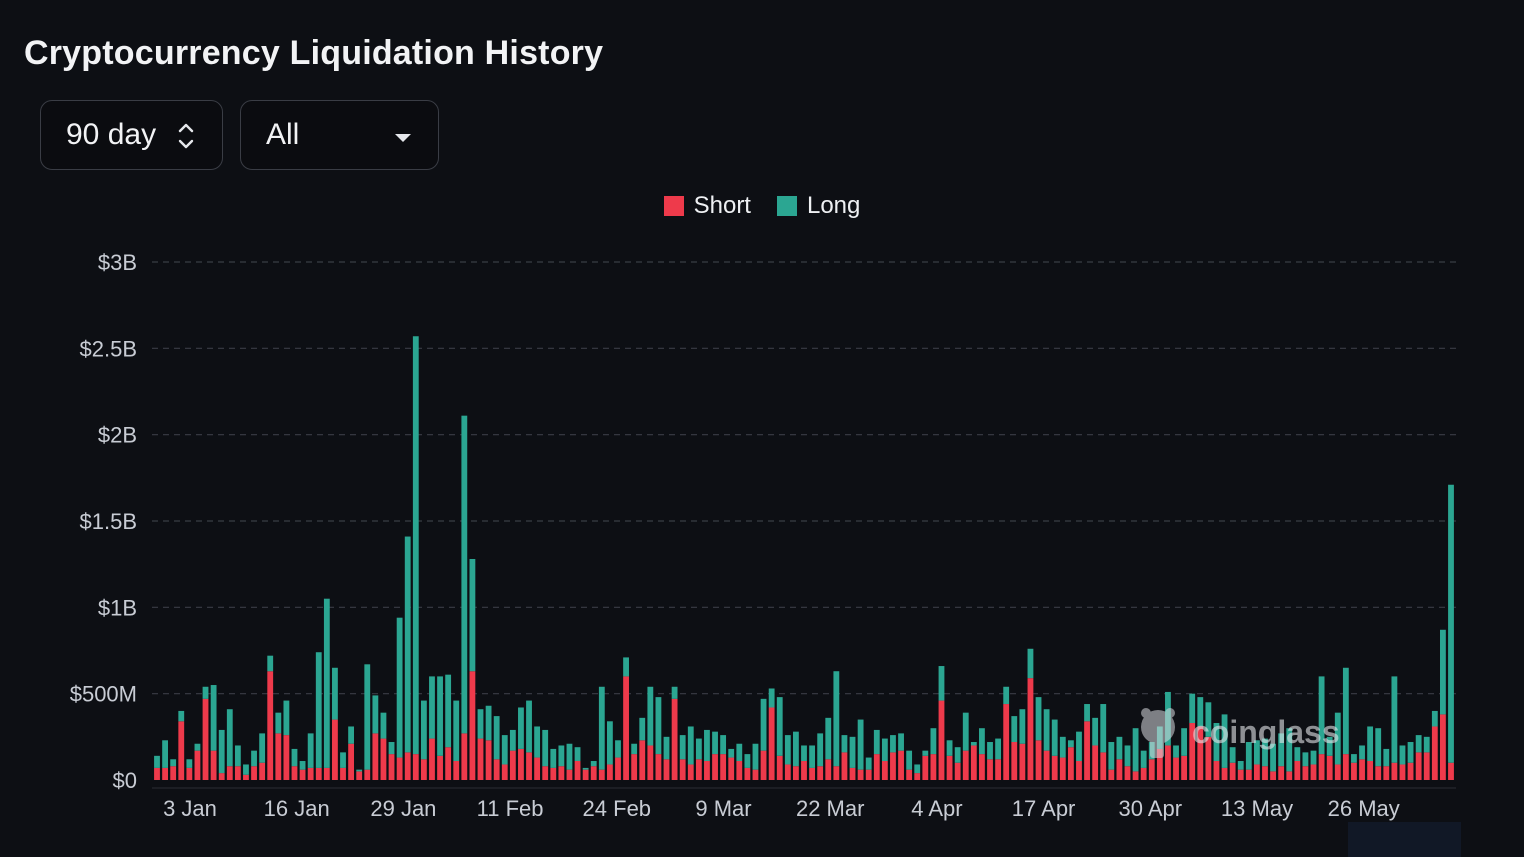 Image resolution: width=1524 pixels, height=857 pixels. I want to click on x-tick-label: 16 Jan, so click(297, 808).